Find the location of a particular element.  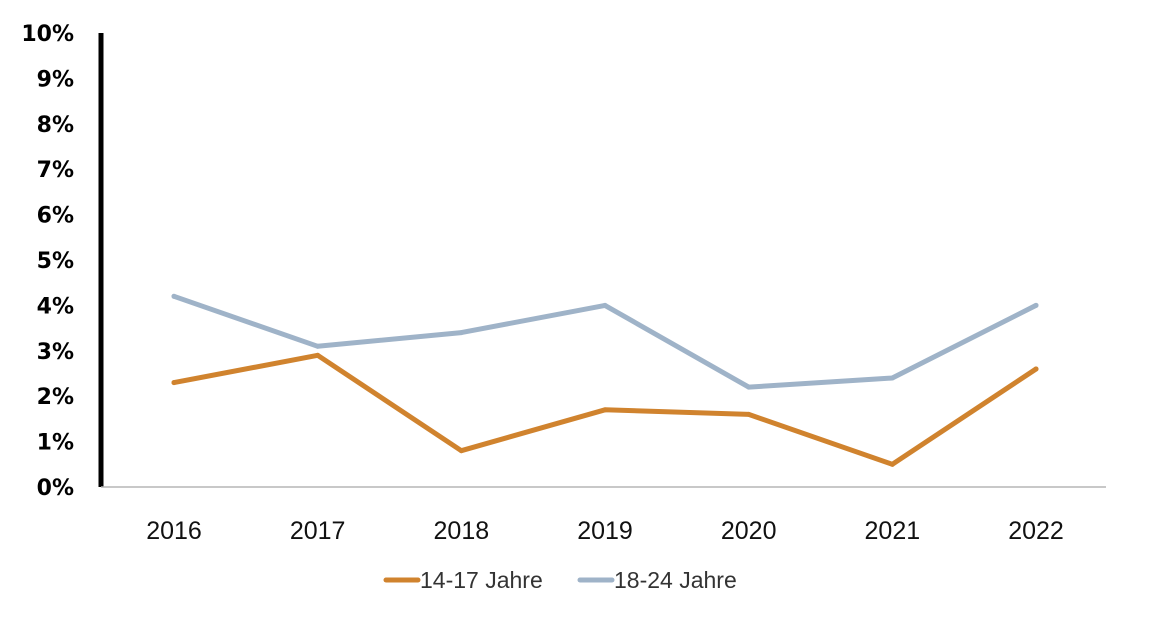

y-tick-label: 10% is located at coordinates (47, 34).